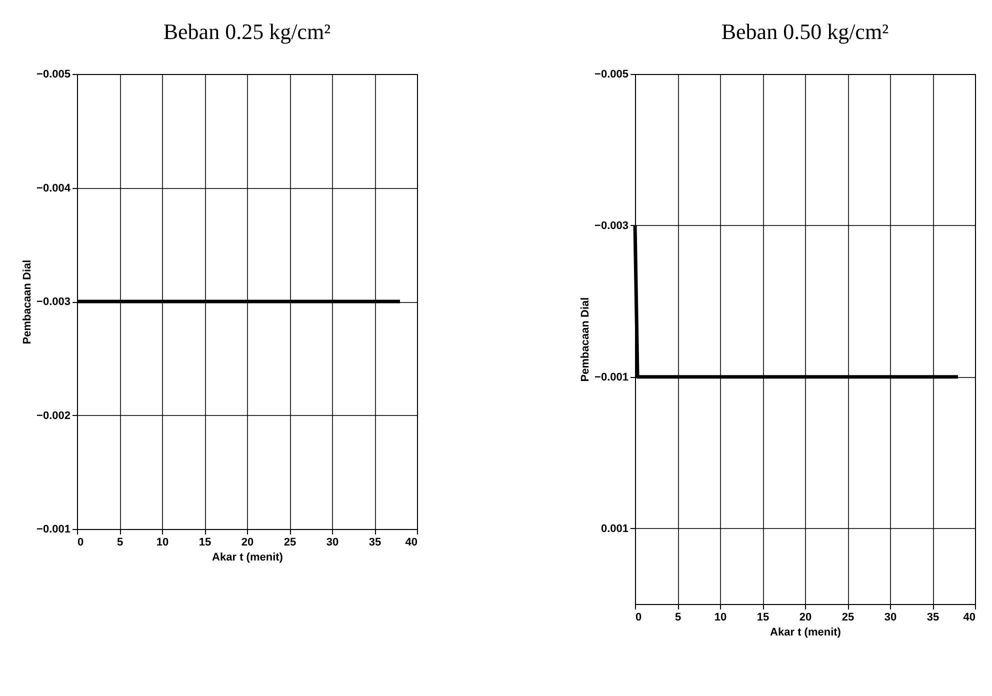  What do you see at coordinates (53, 416) in the screenshot?
I see `y-tick-label: −0.002` at bounding box center [53, 416].